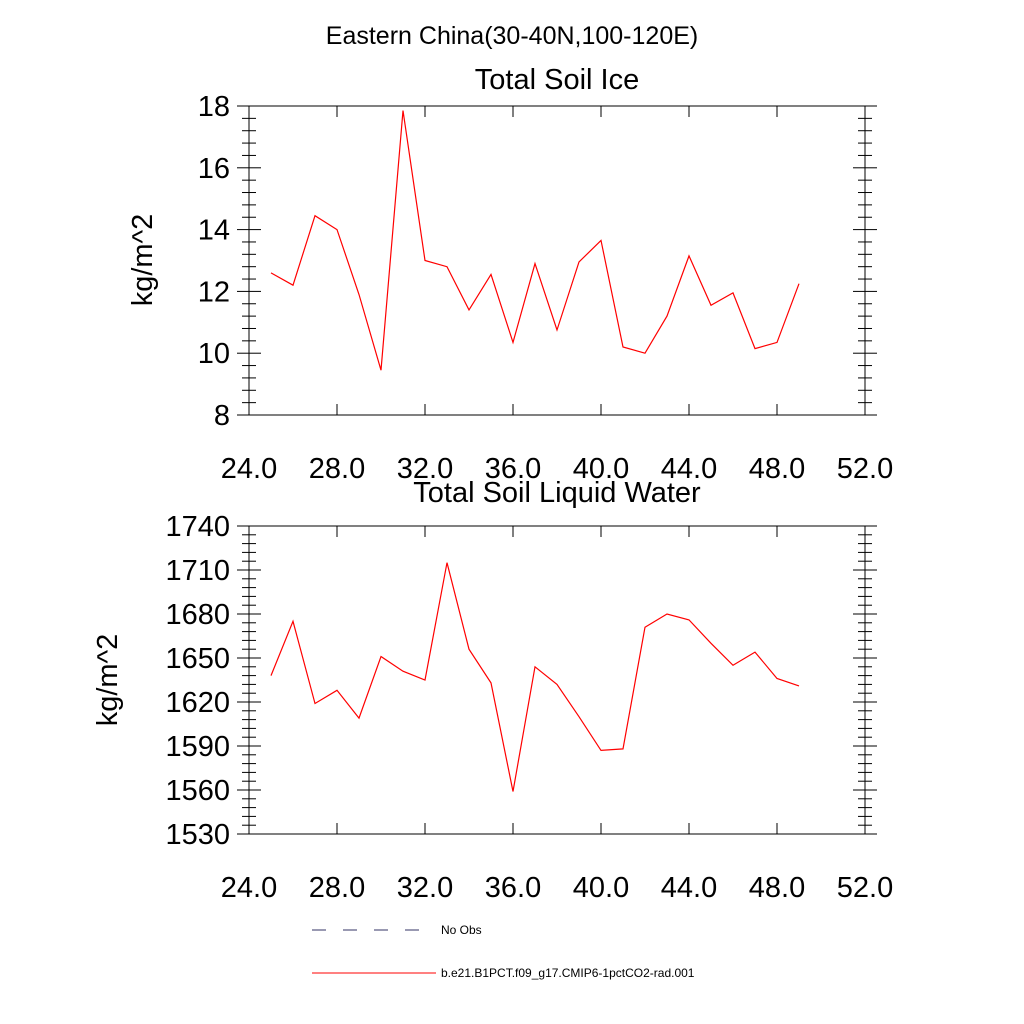  What do you see at coordinates (197, 615) in the screenshot?
I see `y-tick-label: 1680` at bounding box center [197, 615].